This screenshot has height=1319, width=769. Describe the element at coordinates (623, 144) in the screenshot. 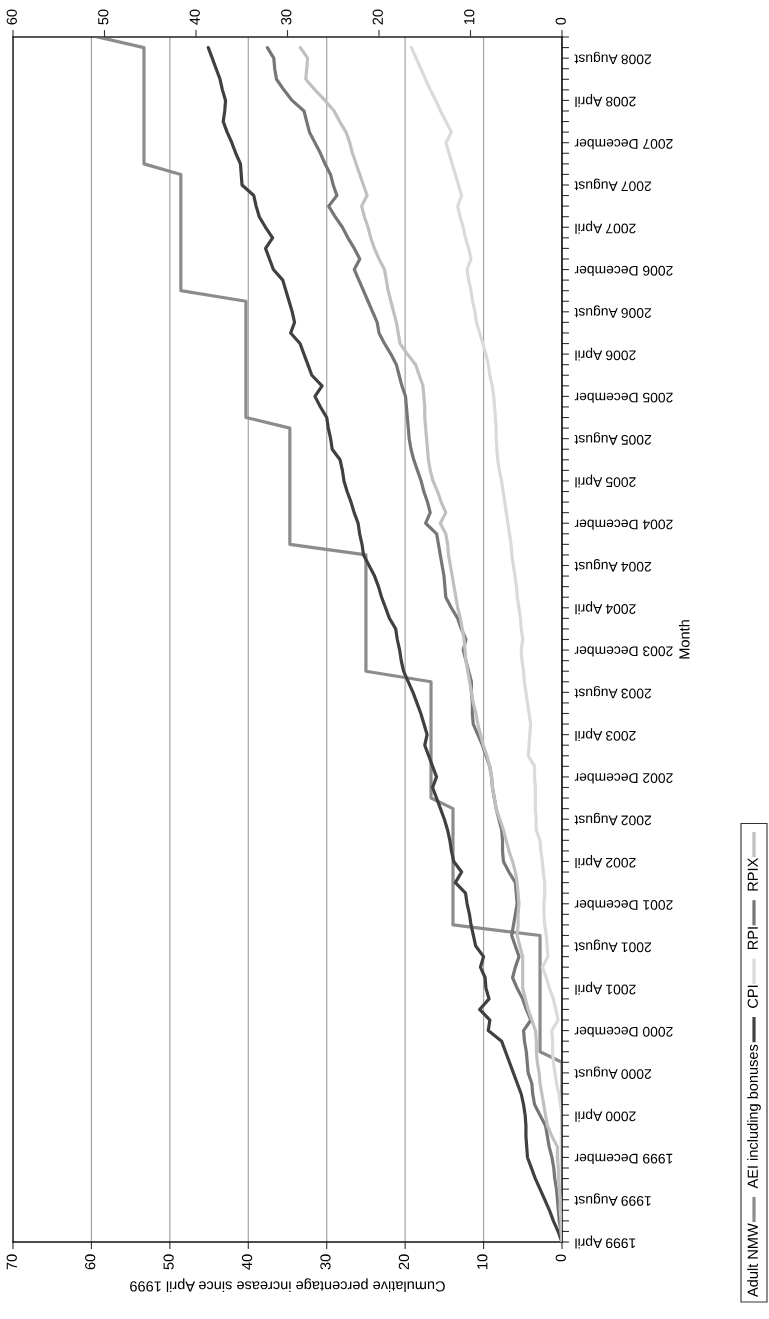

I see `y-tick-label: 2007 December` at that location.